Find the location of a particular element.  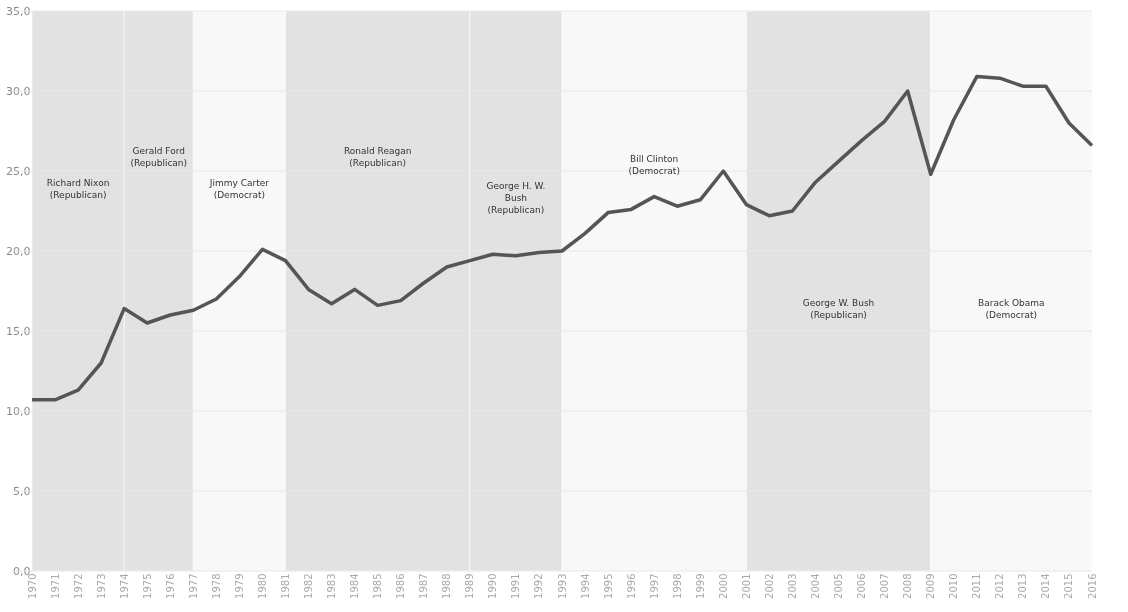

x-tick-label: 1985 is located at coordinates (378, 586).